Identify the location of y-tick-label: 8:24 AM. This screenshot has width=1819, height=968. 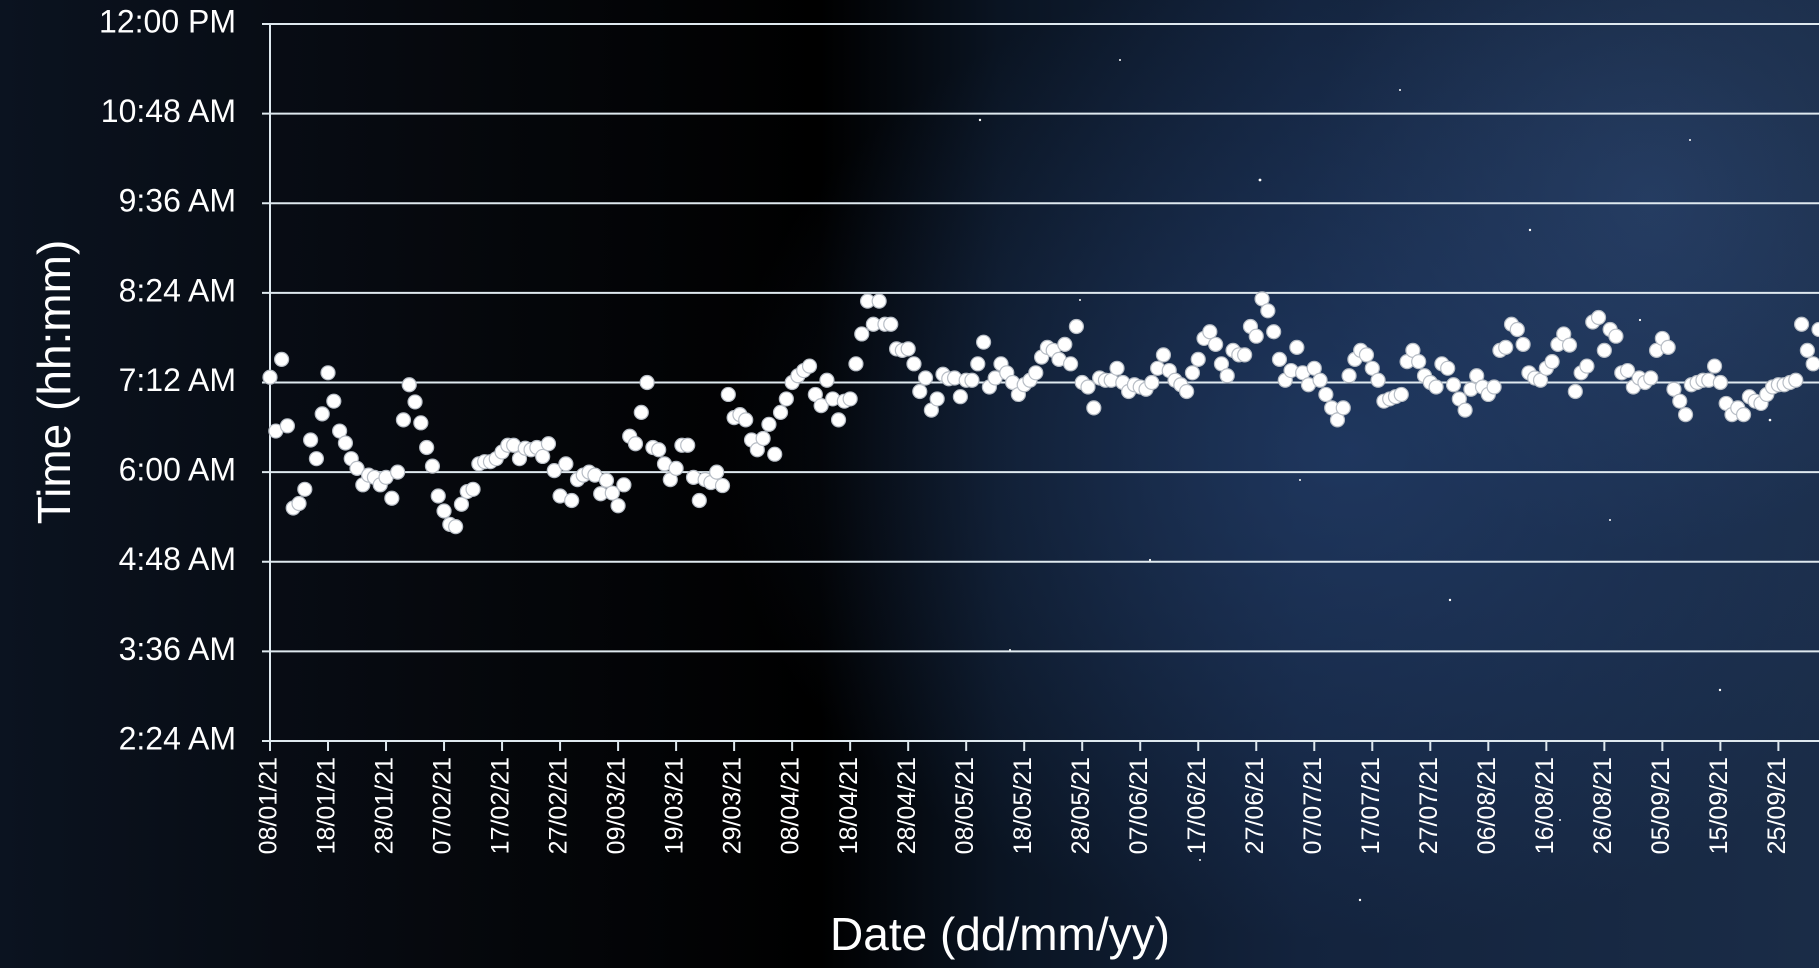
(177, 290).